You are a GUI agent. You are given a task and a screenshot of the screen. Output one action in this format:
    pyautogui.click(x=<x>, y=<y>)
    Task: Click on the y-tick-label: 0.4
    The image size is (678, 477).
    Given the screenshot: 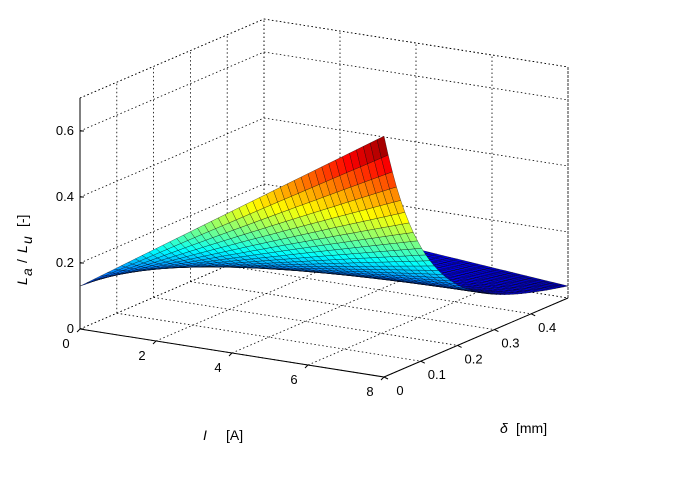 What is the action you would take?
    pyautogui.click(x=547, y=327)
    